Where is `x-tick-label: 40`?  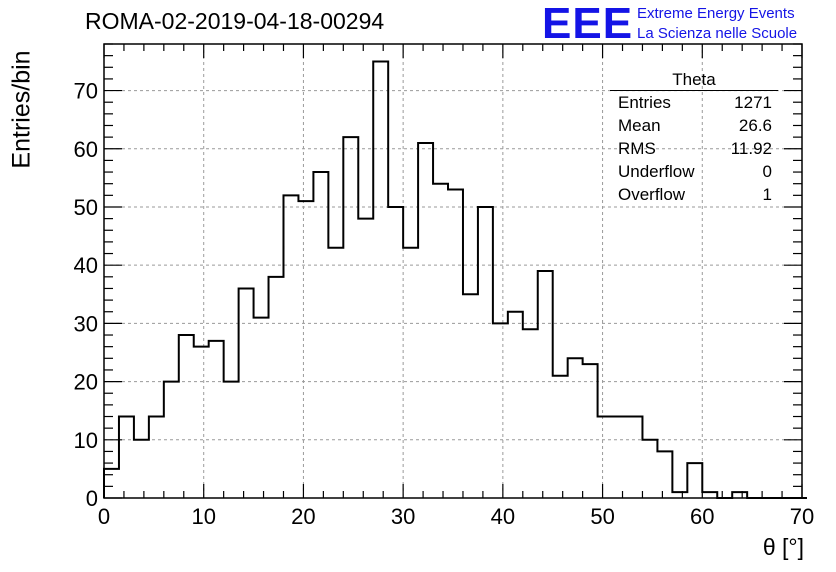
x-tick-label: 40 is located at coordinates (503, 516).